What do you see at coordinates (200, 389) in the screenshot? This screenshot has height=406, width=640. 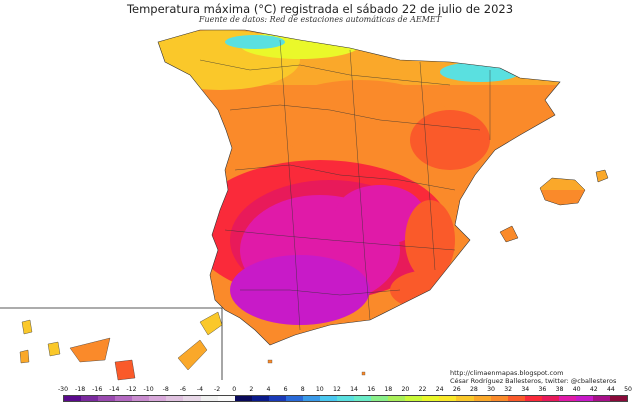 I see `legend-label: -4` at bounding box center [200, 389].